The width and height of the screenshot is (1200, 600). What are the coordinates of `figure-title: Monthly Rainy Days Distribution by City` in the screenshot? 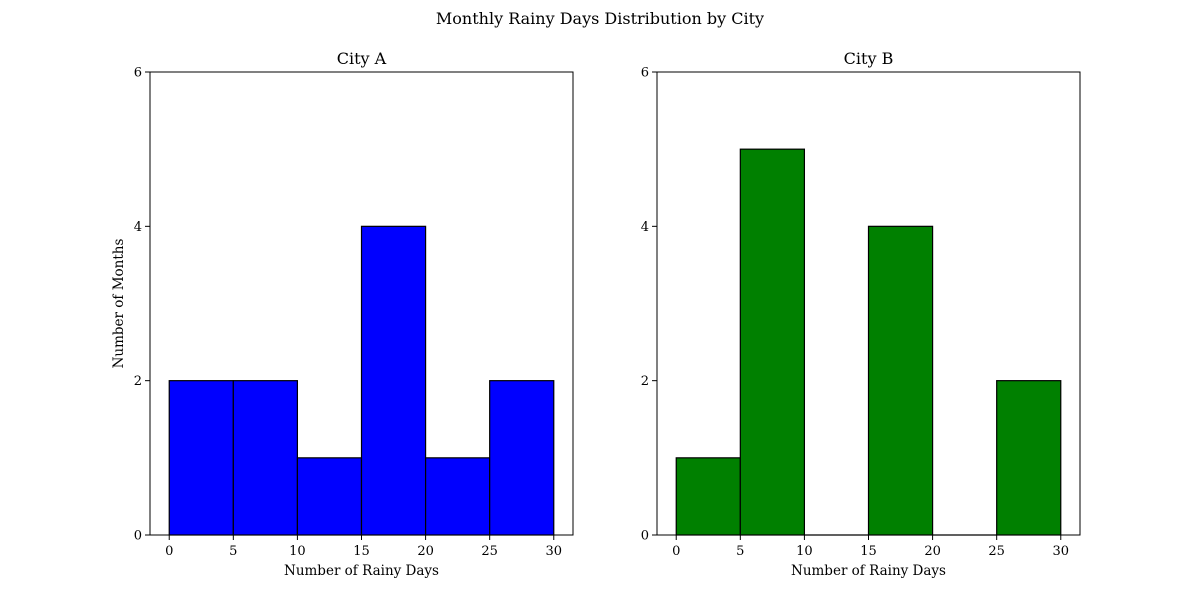 It's located at (600, 18).